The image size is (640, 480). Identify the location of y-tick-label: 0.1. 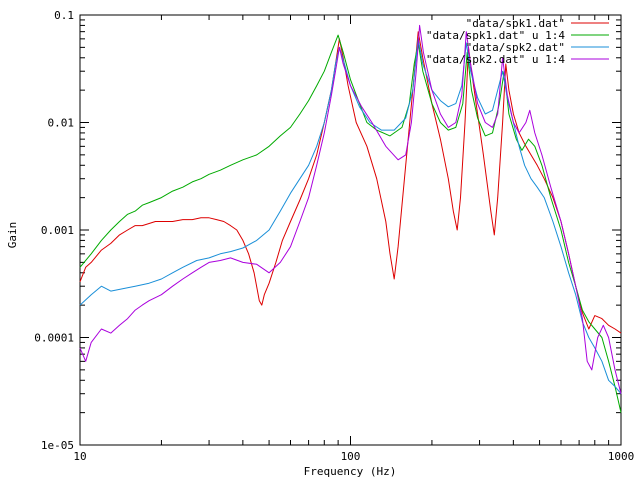
(64, 15).